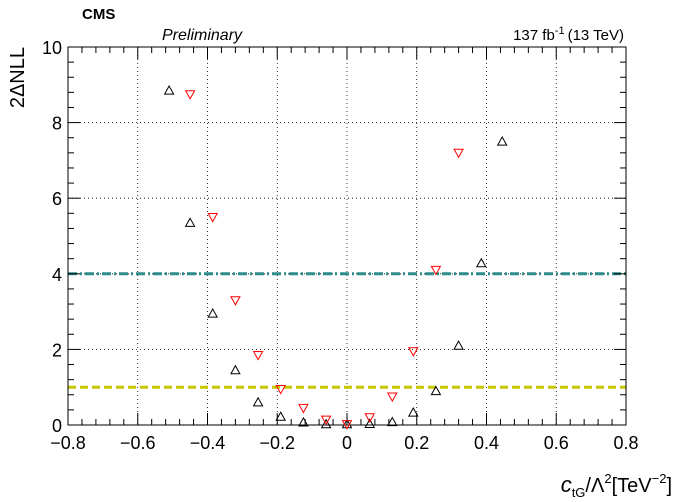  What do you see at coordinates (486, 443) in the screenshot?
I see `x-tick-label: 0.4` at bounding box center [486, 443].